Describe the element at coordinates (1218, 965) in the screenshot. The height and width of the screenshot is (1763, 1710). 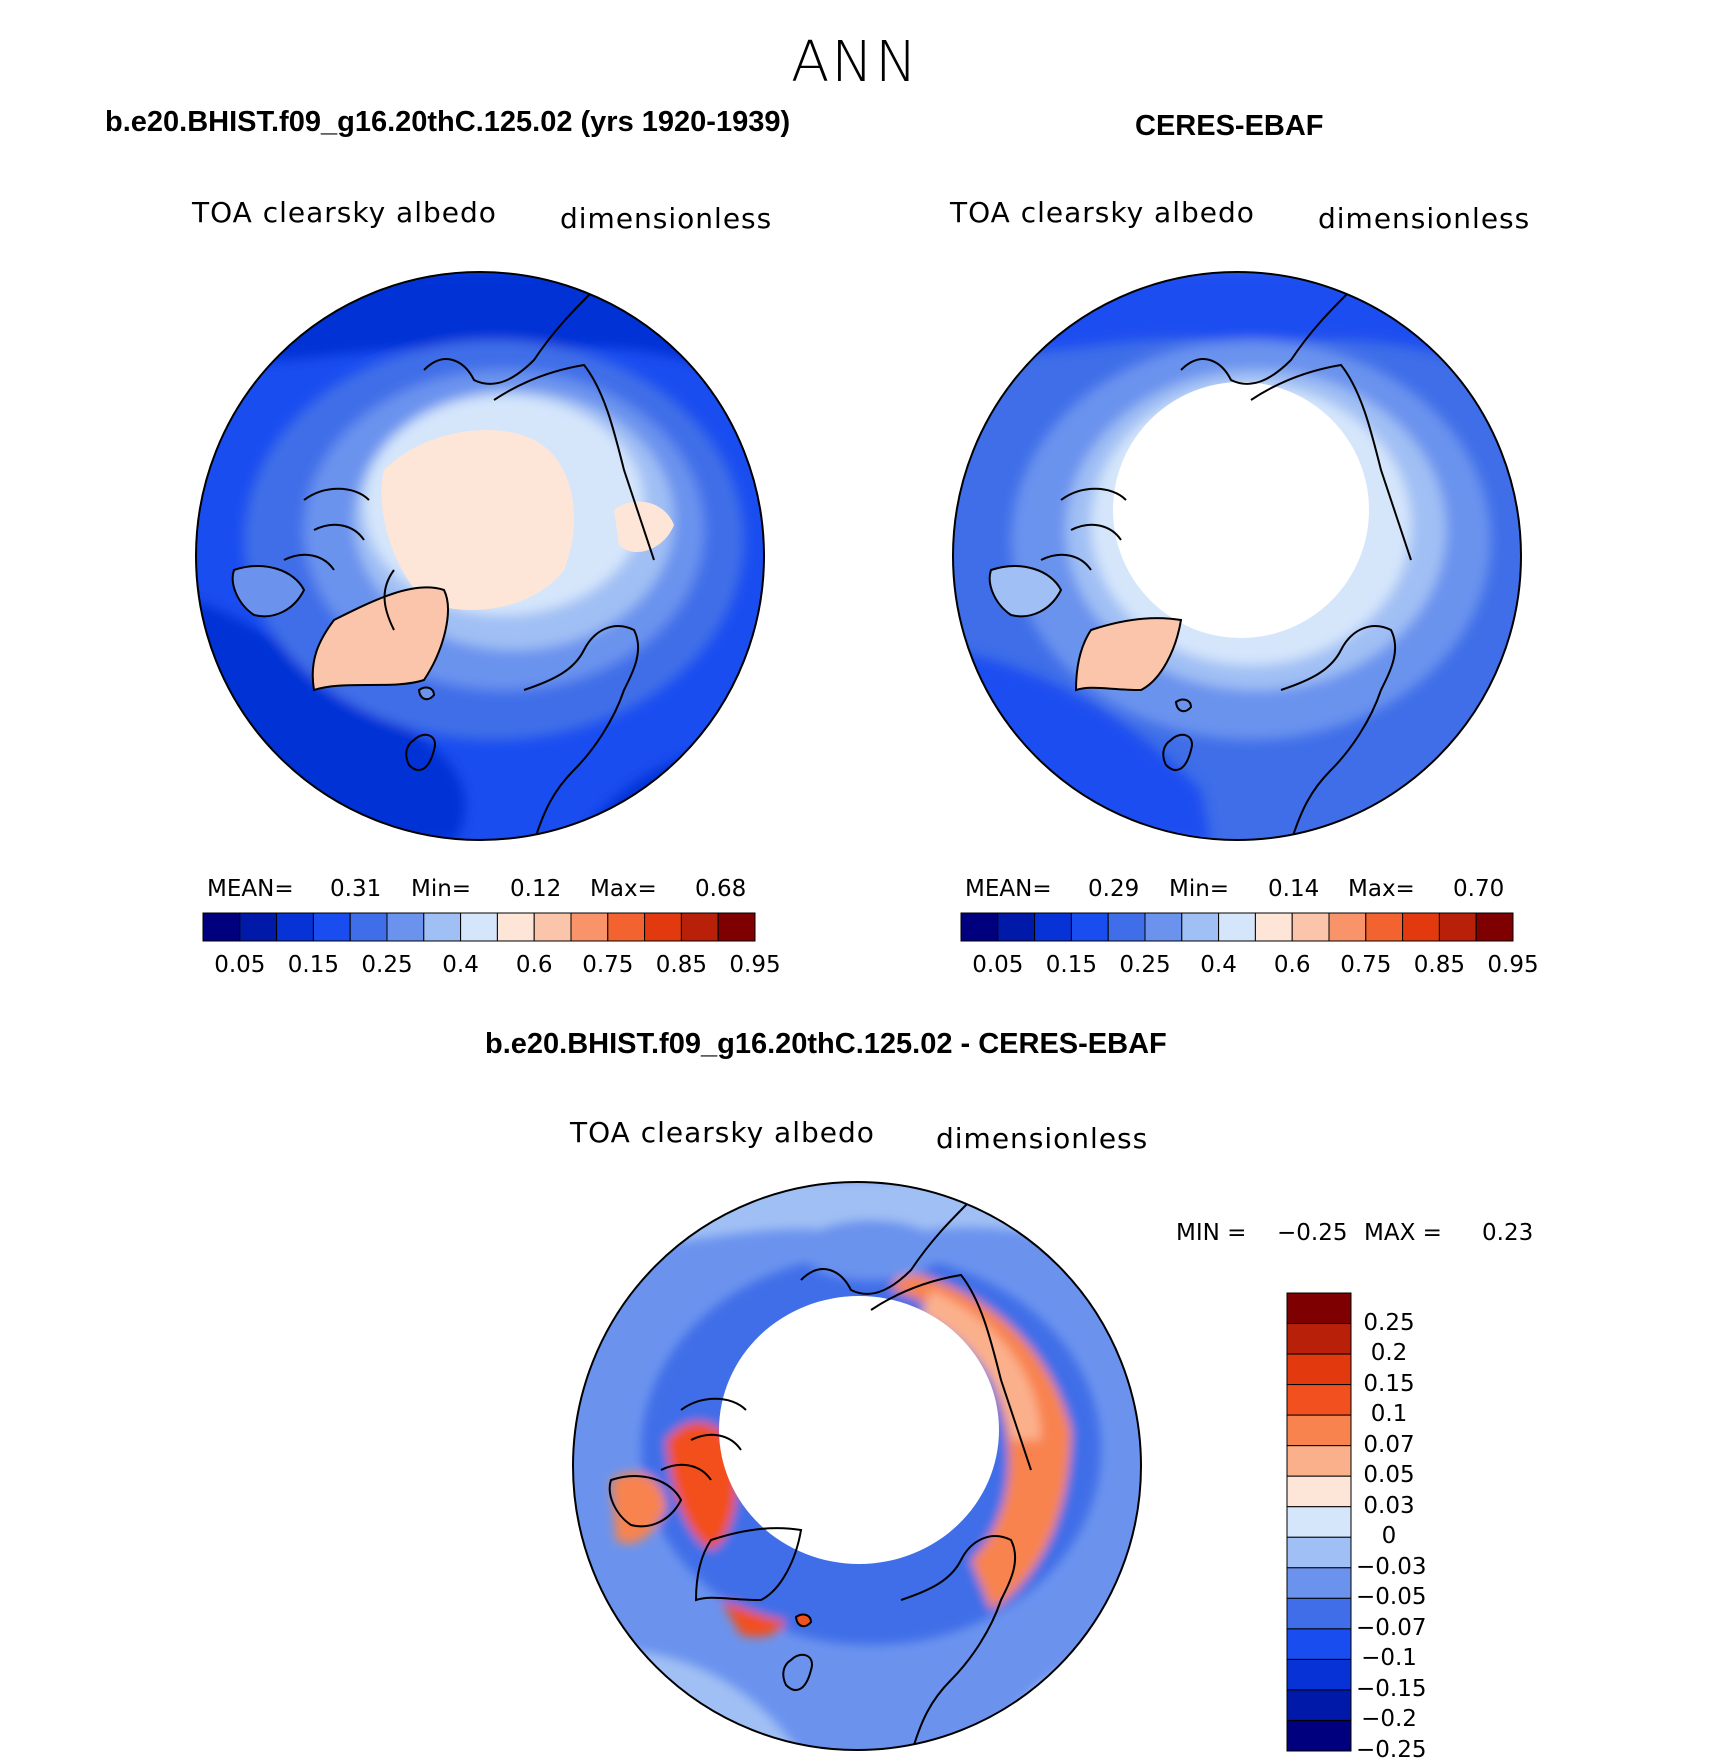
I see `obs-colorbar-tick-label: 0.4` at that location.